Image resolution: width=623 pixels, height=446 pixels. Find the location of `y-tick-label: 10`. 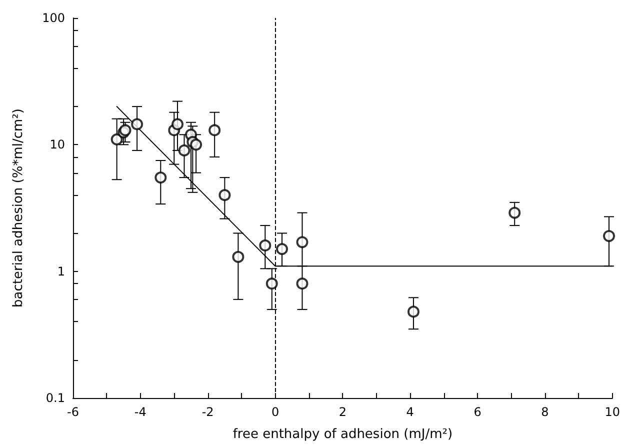

y-tick-label: 10 is located at coordinates (57, 145).